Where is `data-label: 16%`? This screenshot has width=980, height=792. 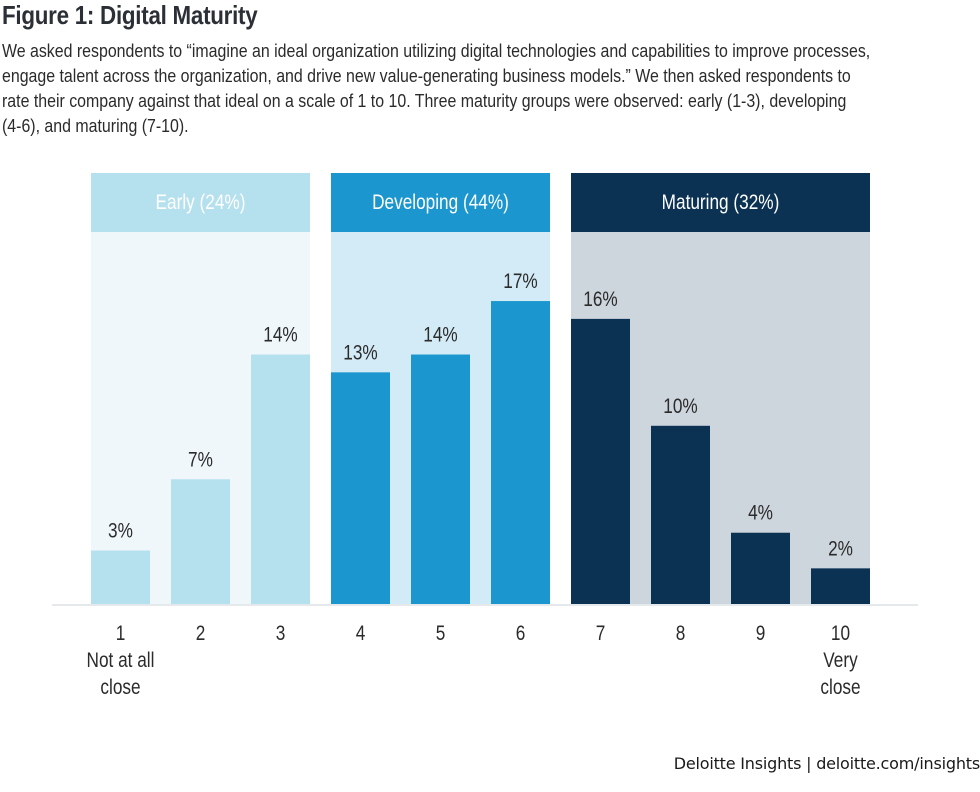 data-label: 16% is located at coordinates (600, 299).